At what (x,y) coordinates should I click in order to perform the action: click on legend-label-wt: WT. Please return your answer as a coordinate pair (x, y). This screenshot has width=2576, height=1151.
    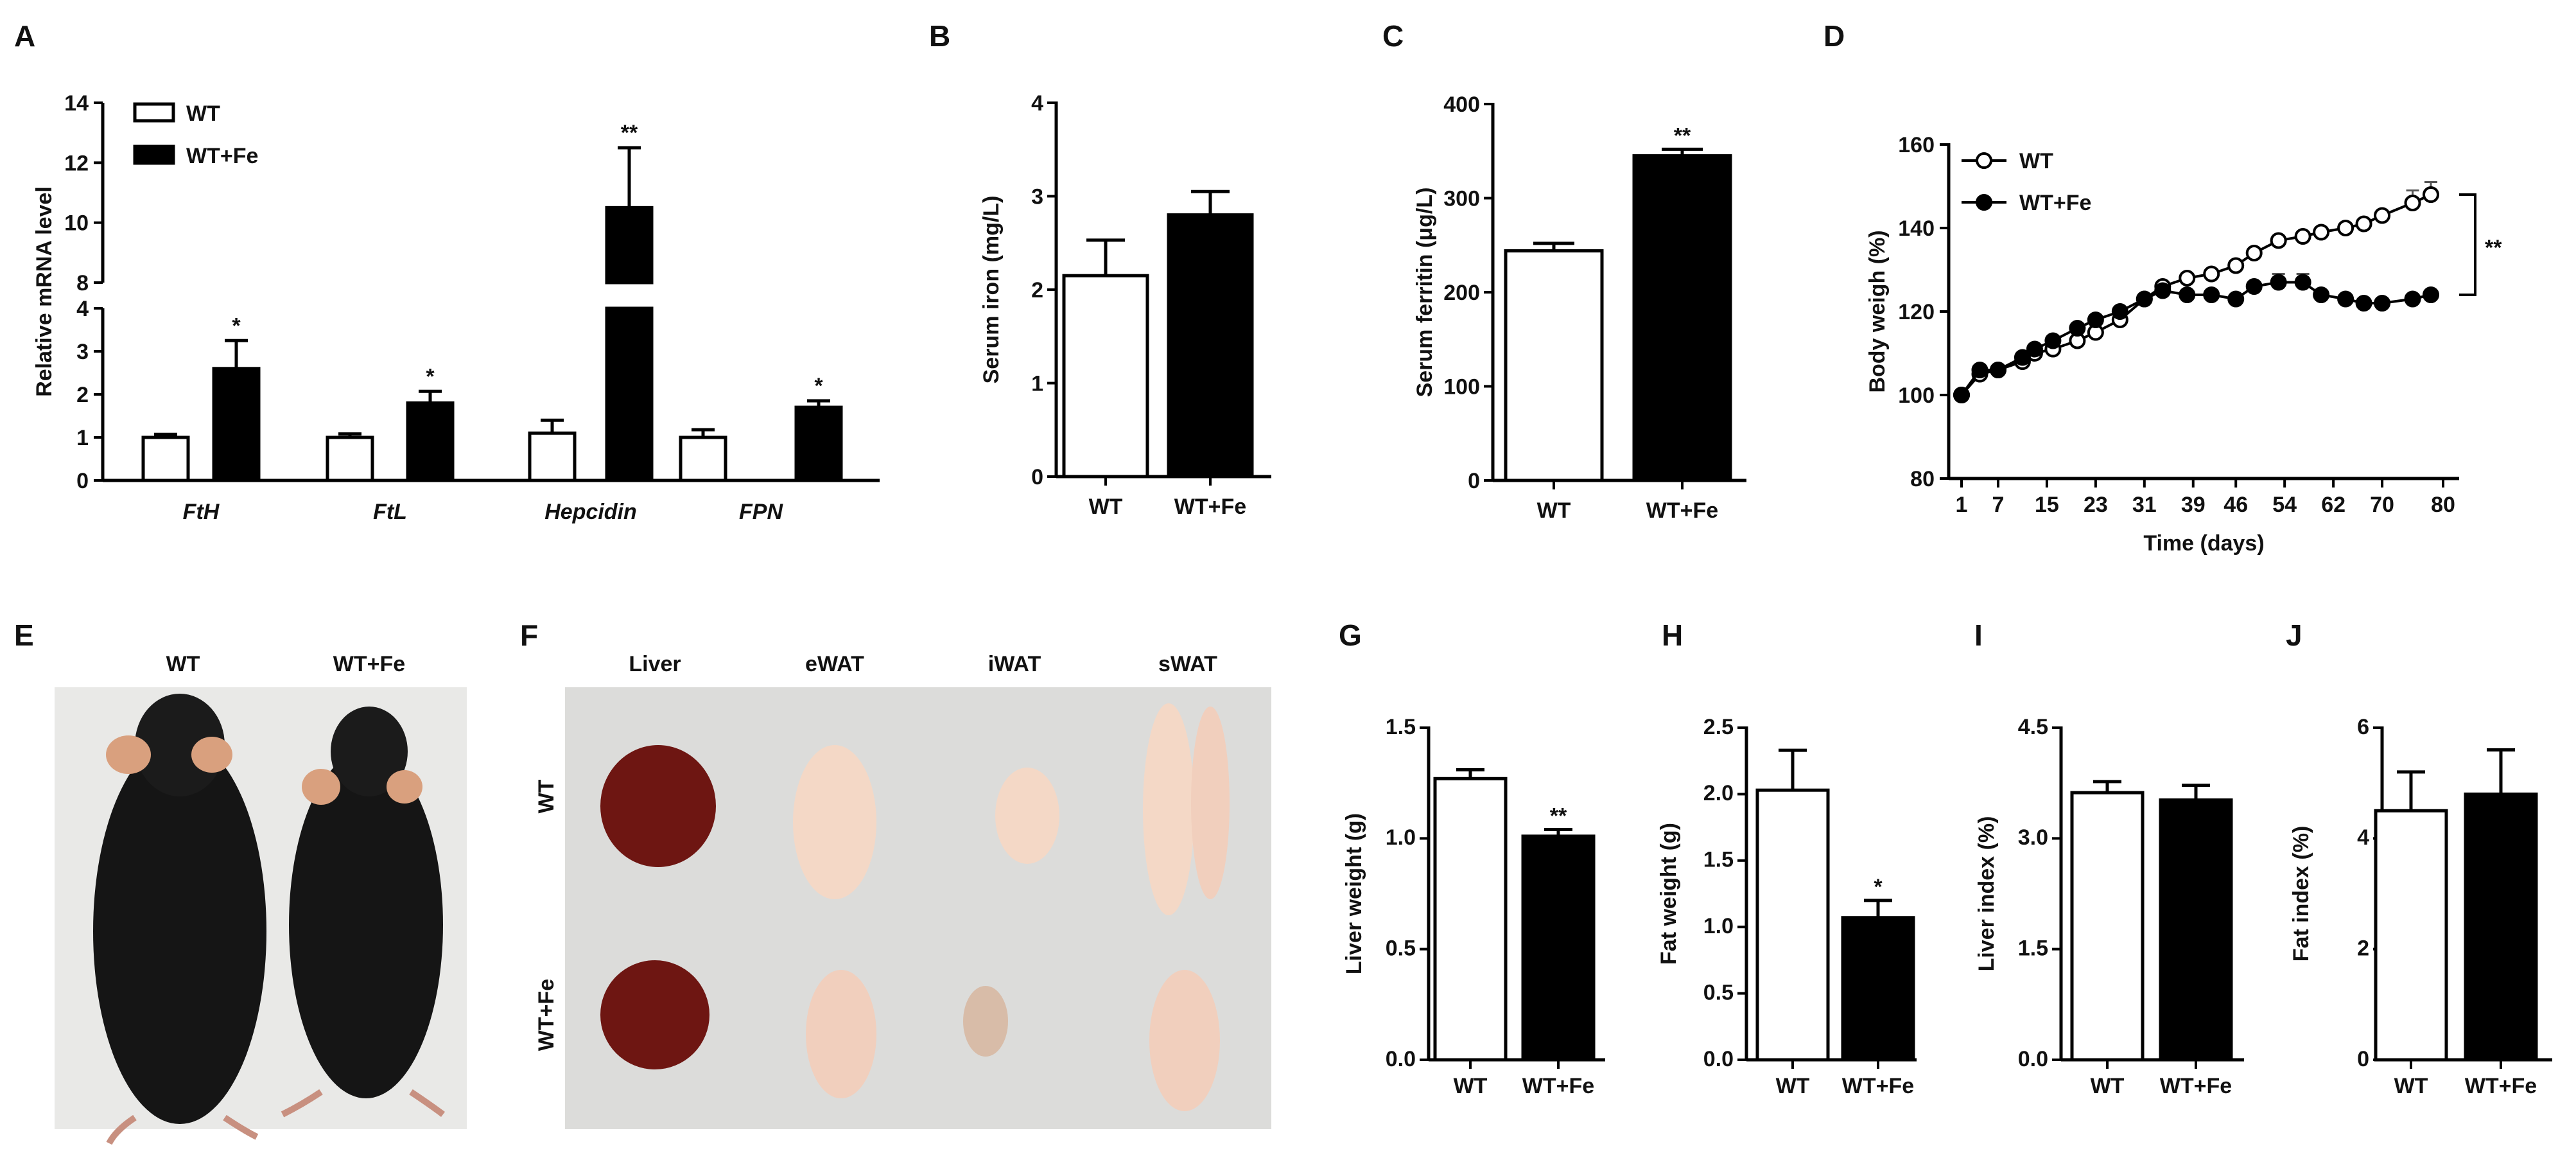
    Looking at the image, I should click on (2036, 161).